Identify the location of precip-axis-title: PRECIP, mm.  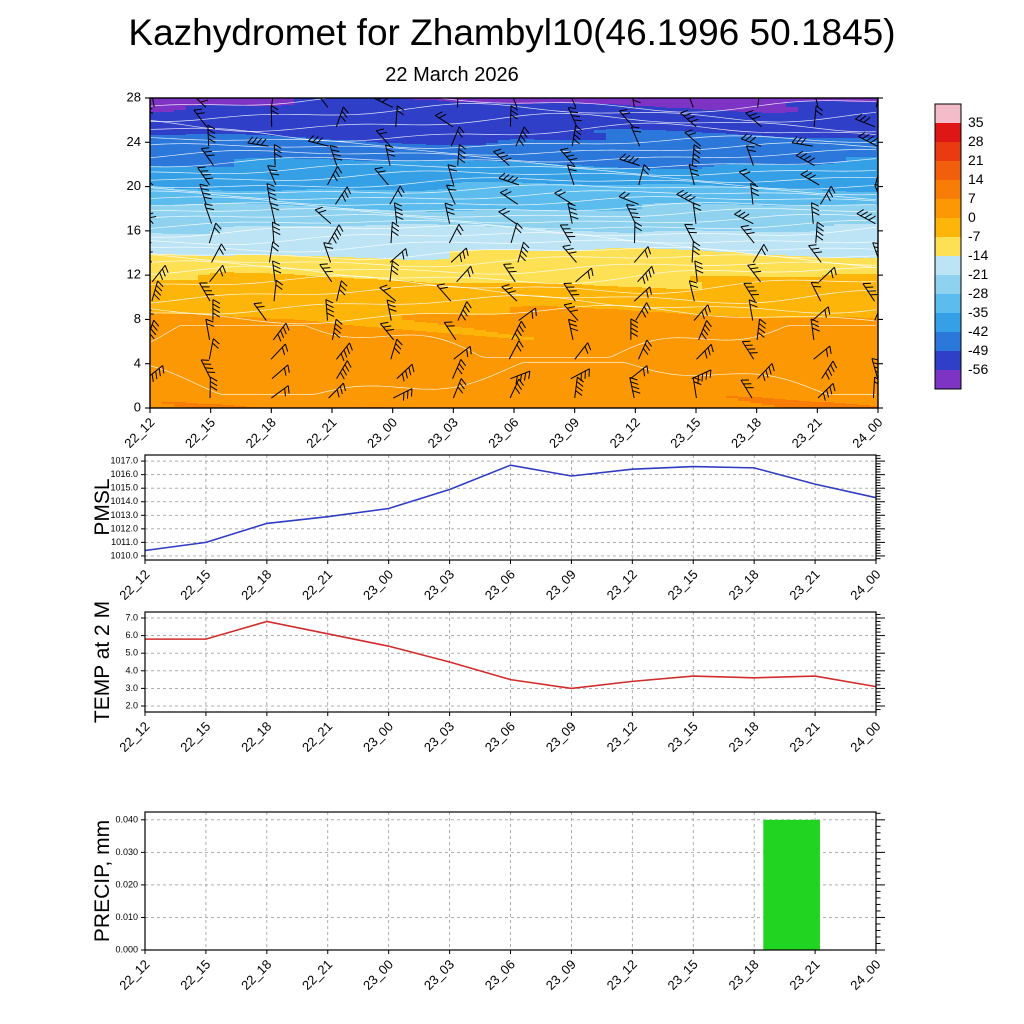
(102, 881).